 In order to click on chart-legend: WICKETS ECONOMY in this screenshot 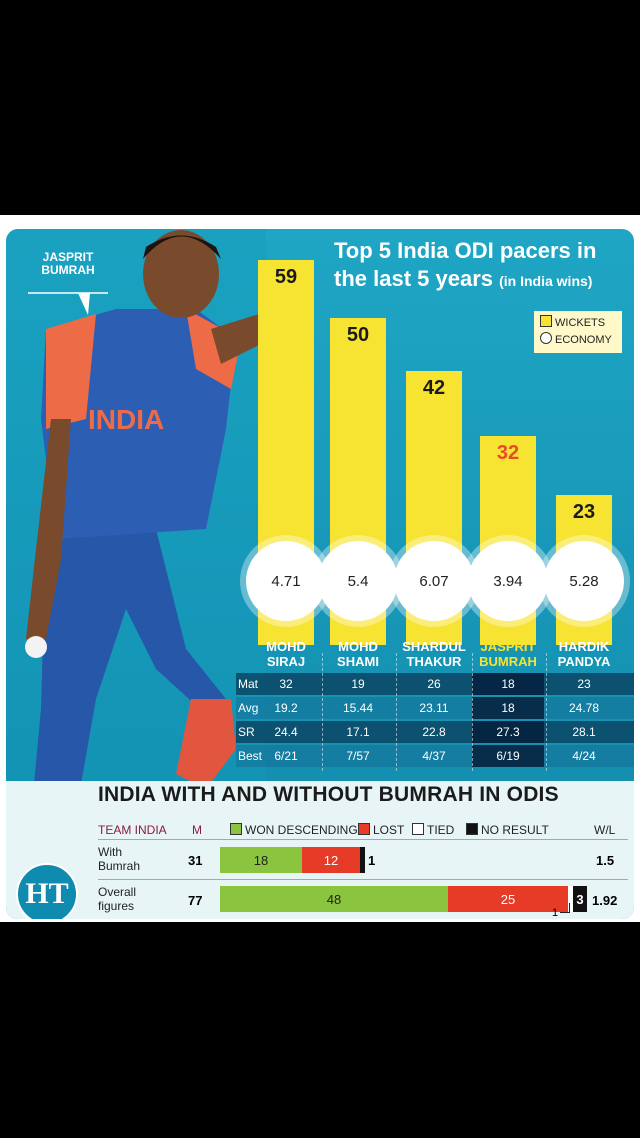, I will do `click(578, 332)`.